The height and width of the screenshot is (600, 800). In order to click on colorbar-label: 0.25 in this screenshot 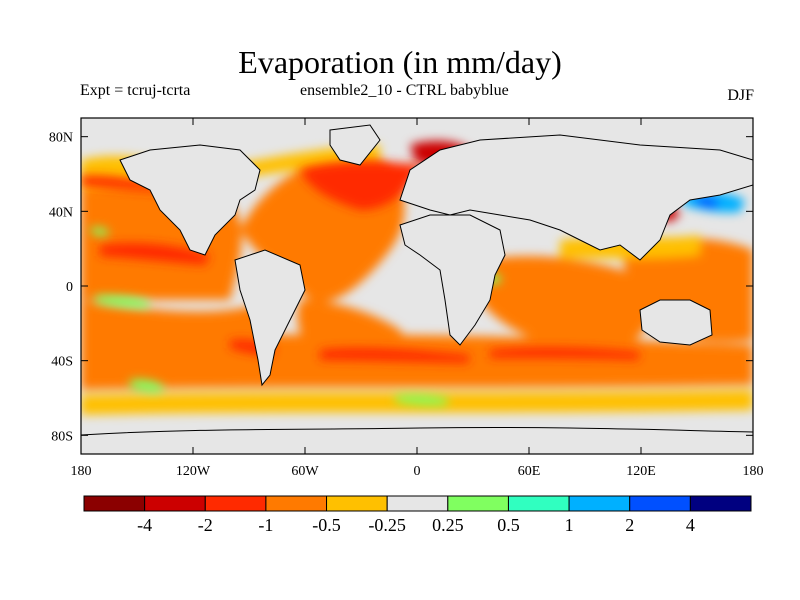, I will do `click(448, 525)`.